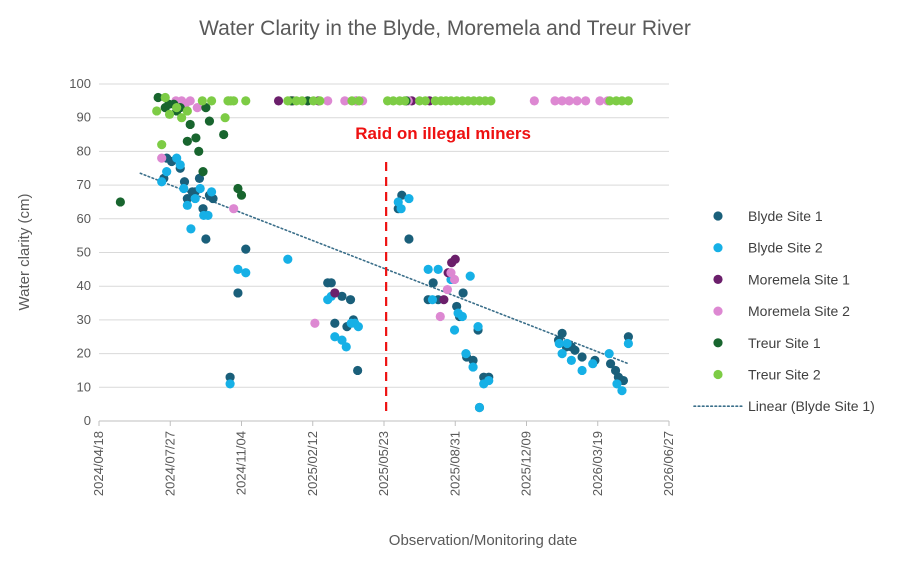 This screenshot has height=583, width=905. Describe the element at coordinates (84, 117) in the screenshot. I see `y-tick-label: 90` at that location.